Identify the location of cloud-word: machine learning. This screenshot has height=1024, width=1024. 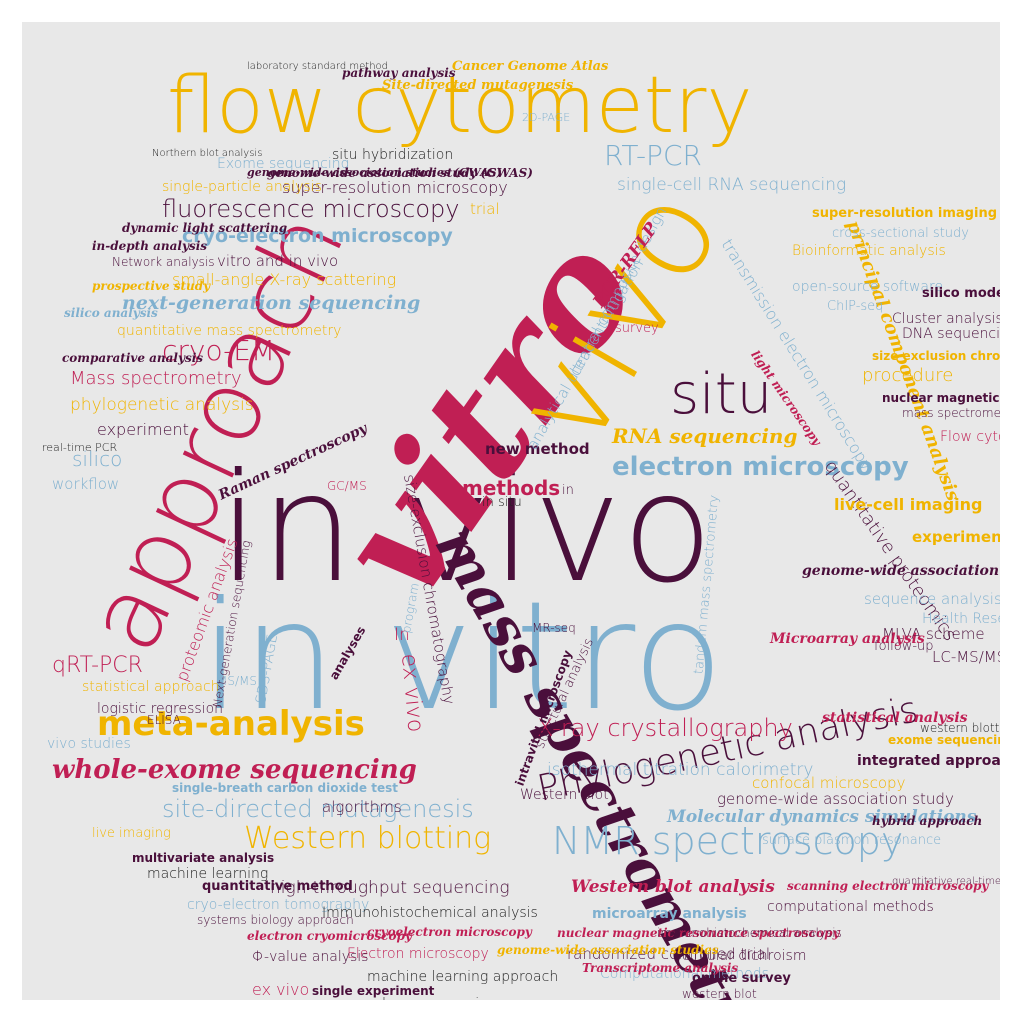
(208, 874).